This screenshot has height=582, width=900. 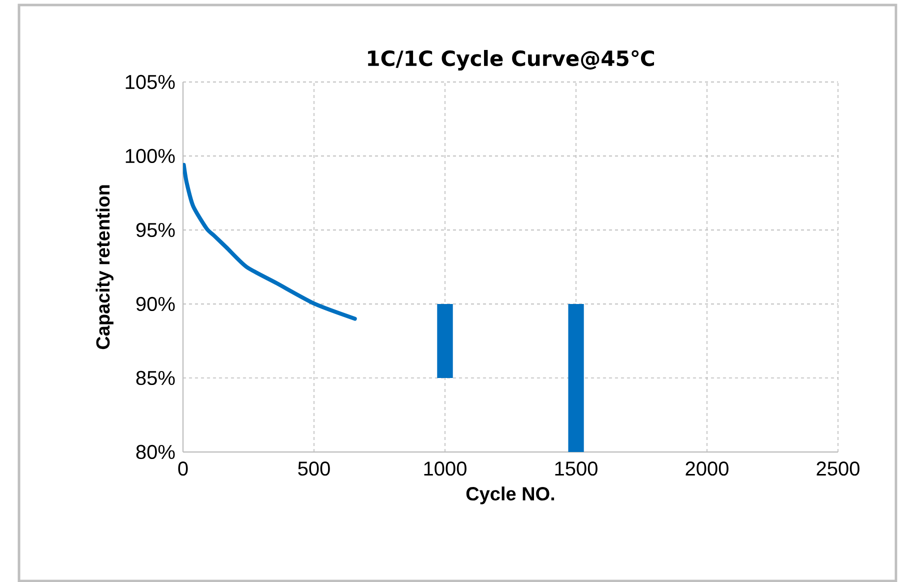 I want to click on x-tick-label: 1500, so click(x=576, y=468).